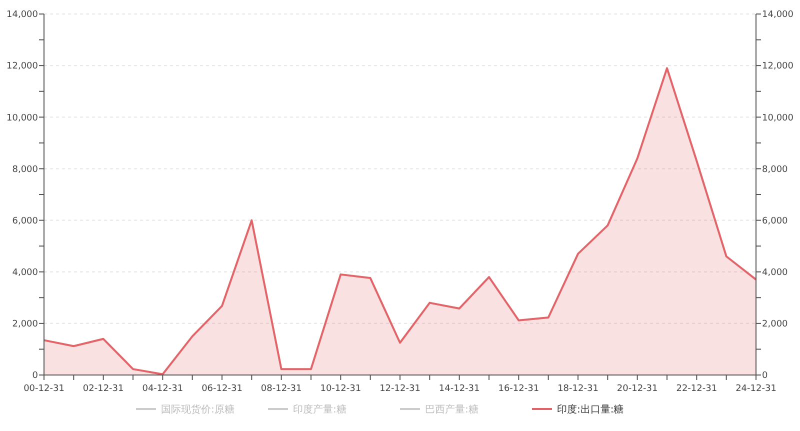  I want to click on x-tick-label: 18-12-31, so click(578, 389).